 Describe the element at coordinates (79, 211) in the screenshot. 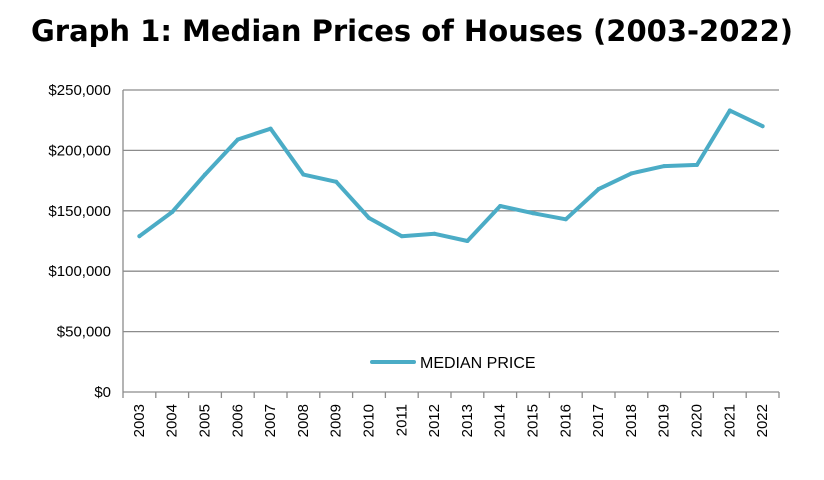

I see `y-tick-label: $150,000` at that location.